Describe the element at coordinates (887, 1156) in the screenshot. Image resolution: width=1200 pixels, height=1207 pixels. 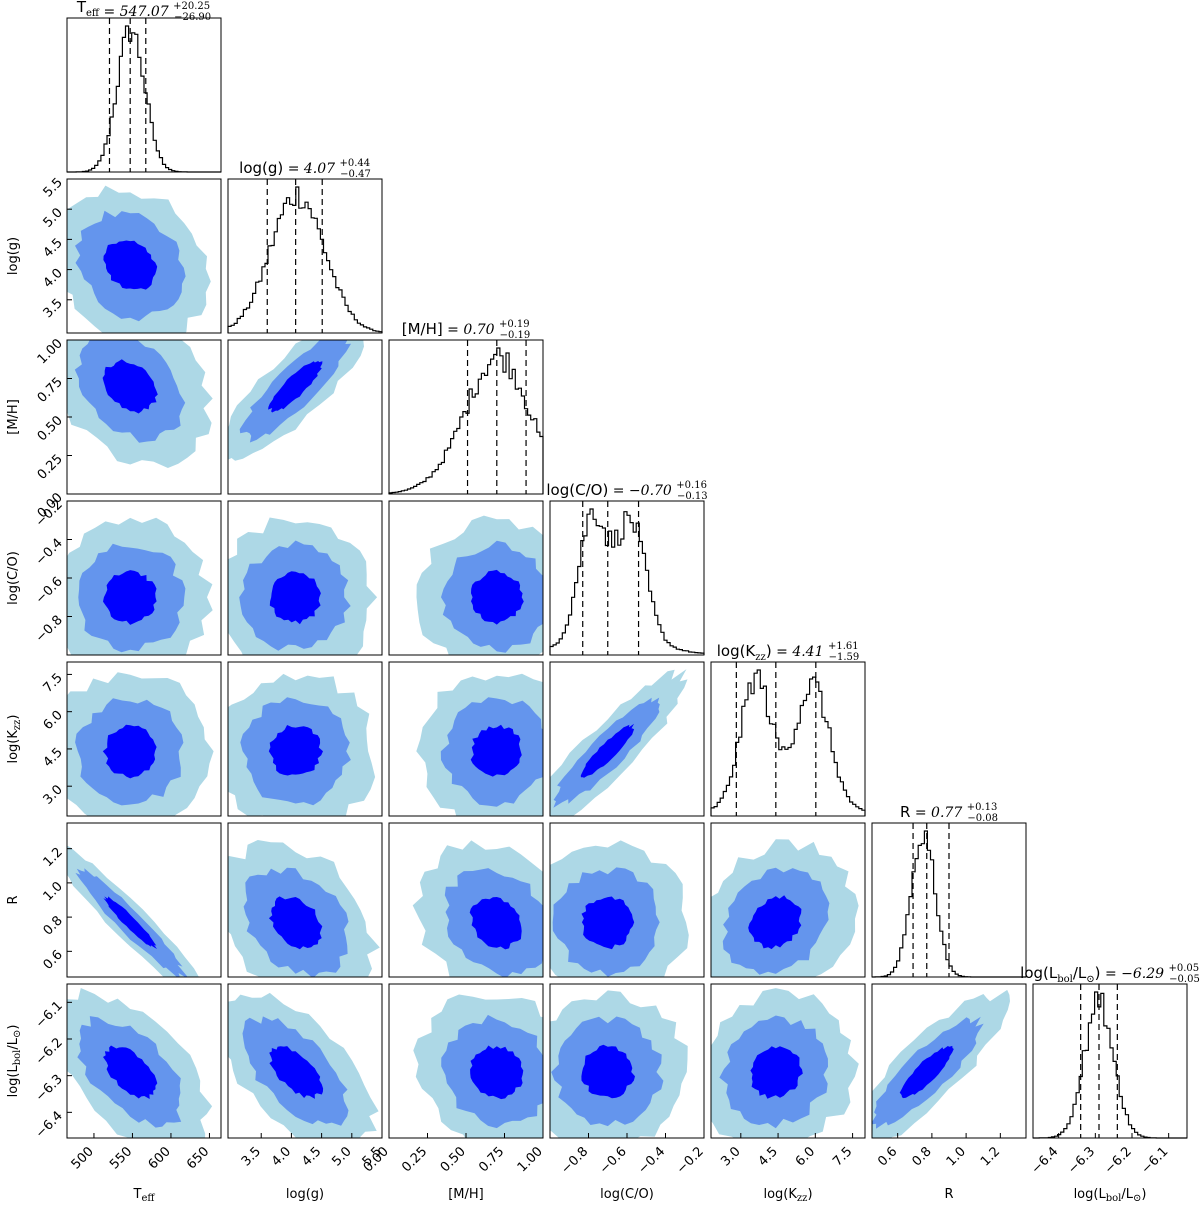
I see `x-tick-label-r-0: 0.6` at that location.